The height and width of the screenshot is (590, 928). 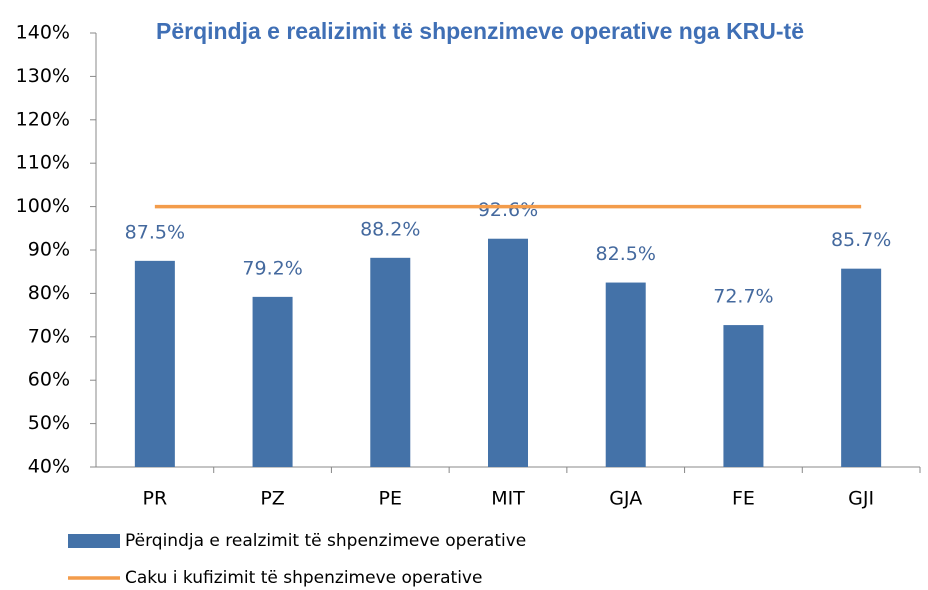 I want to click on y-tick-label: 120%, so click(x=43, y=119).